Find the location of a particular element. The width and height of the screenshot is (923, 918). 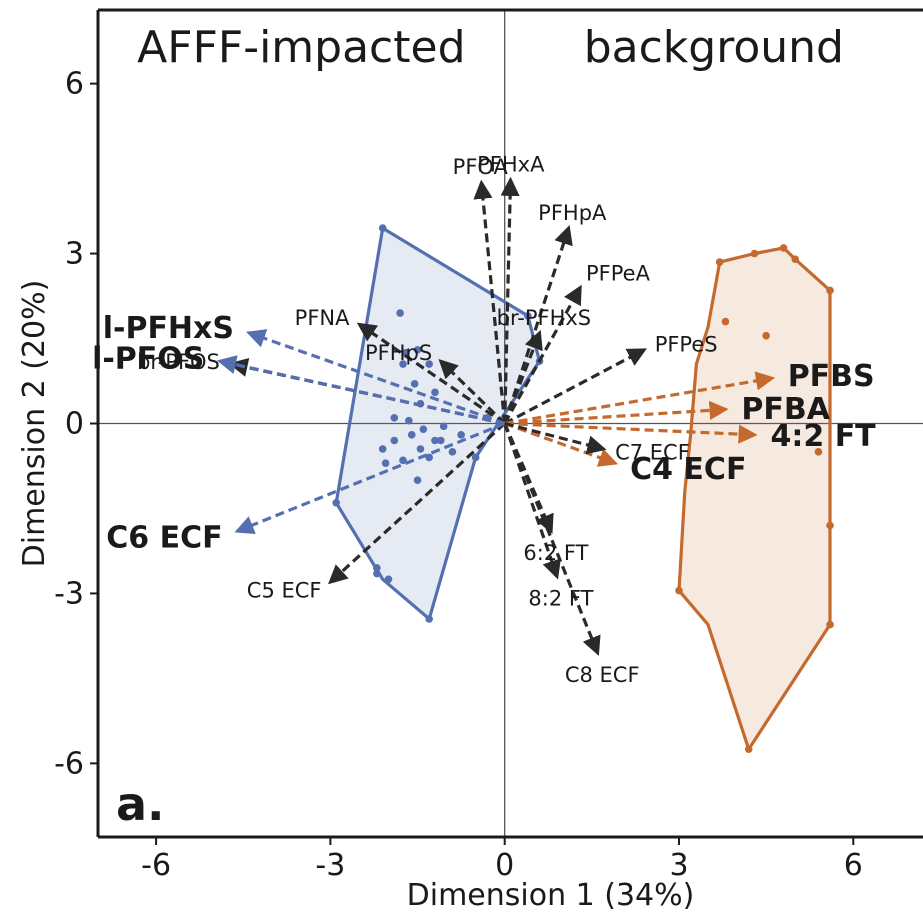

y-axis-title: Dimension 2 (20%) is located at coordinates (34, 424).